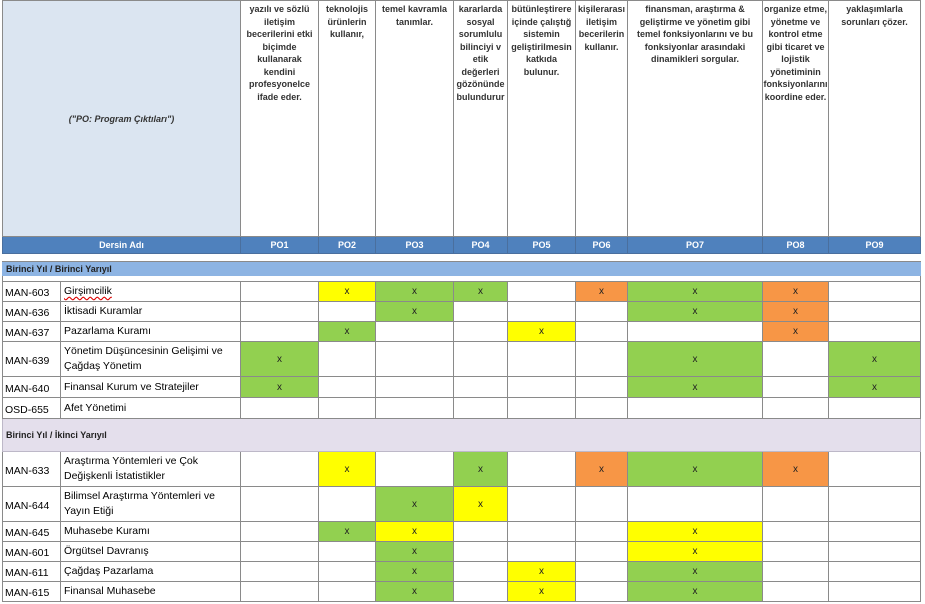 The width and height of the screenshot is (925, 604). What do you see at coordinates (150, 331) in the screenshot?
I see `course-name: Pazarlama Kuramı` at bounding box center [150, 331].